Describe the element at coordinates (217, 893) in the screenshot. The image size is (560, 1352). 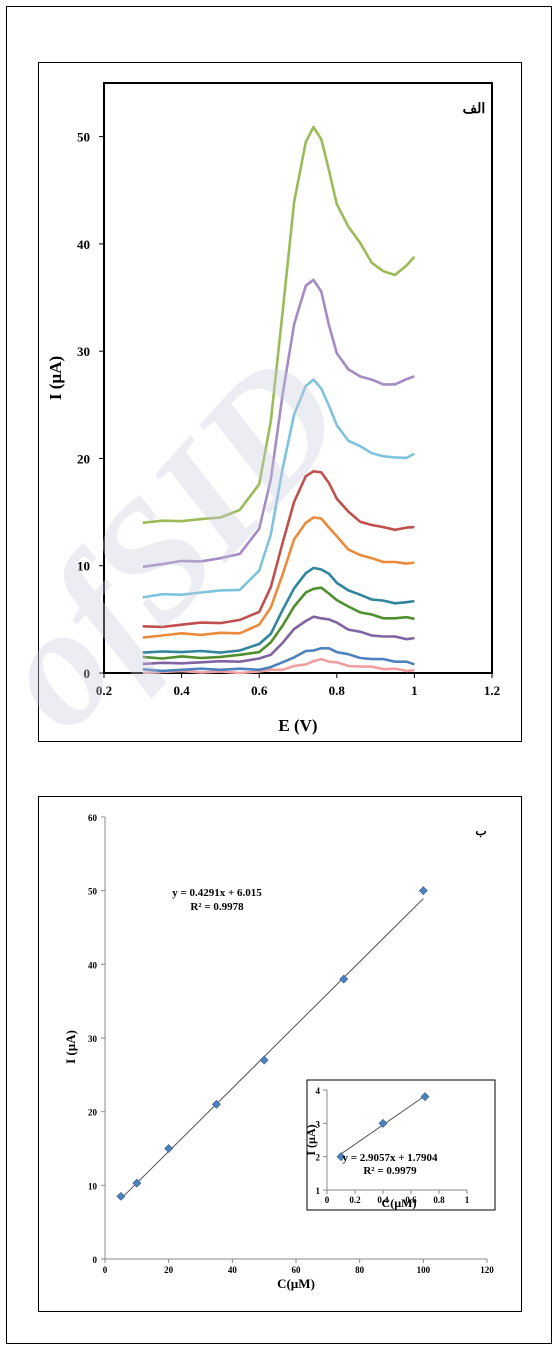
I see `chart-b-equation: y = 0.4291x + 6.015` at that location.